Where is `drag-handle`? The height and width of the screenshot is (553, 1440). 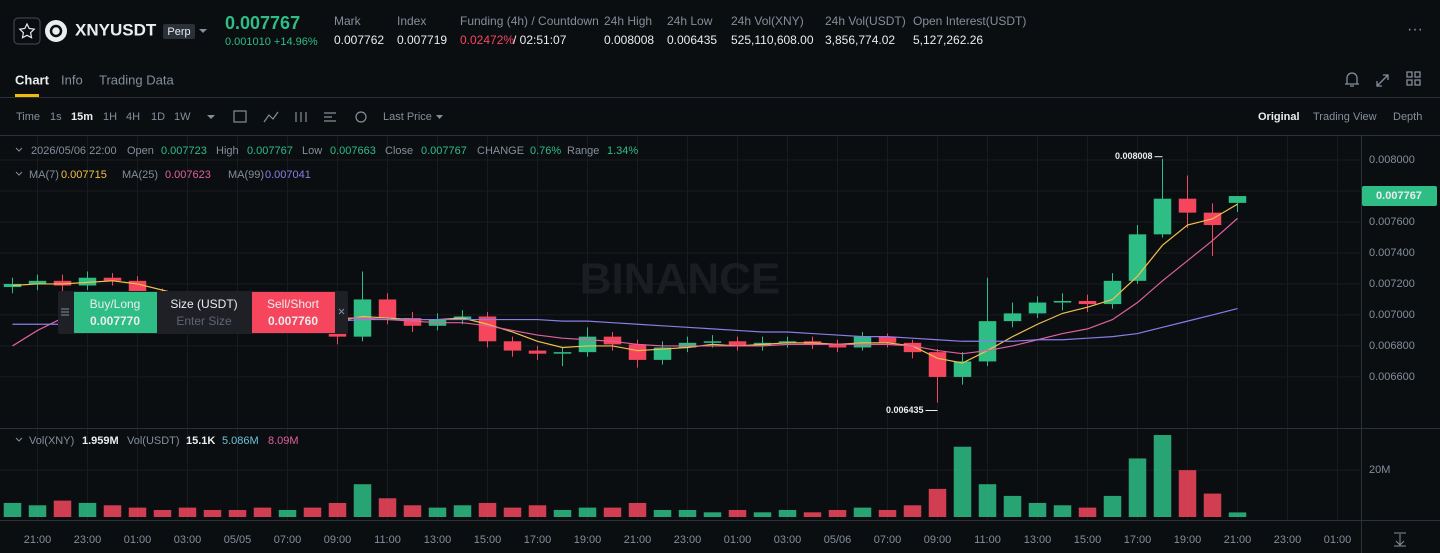 drag-handle is located at coordinates (65, 312).